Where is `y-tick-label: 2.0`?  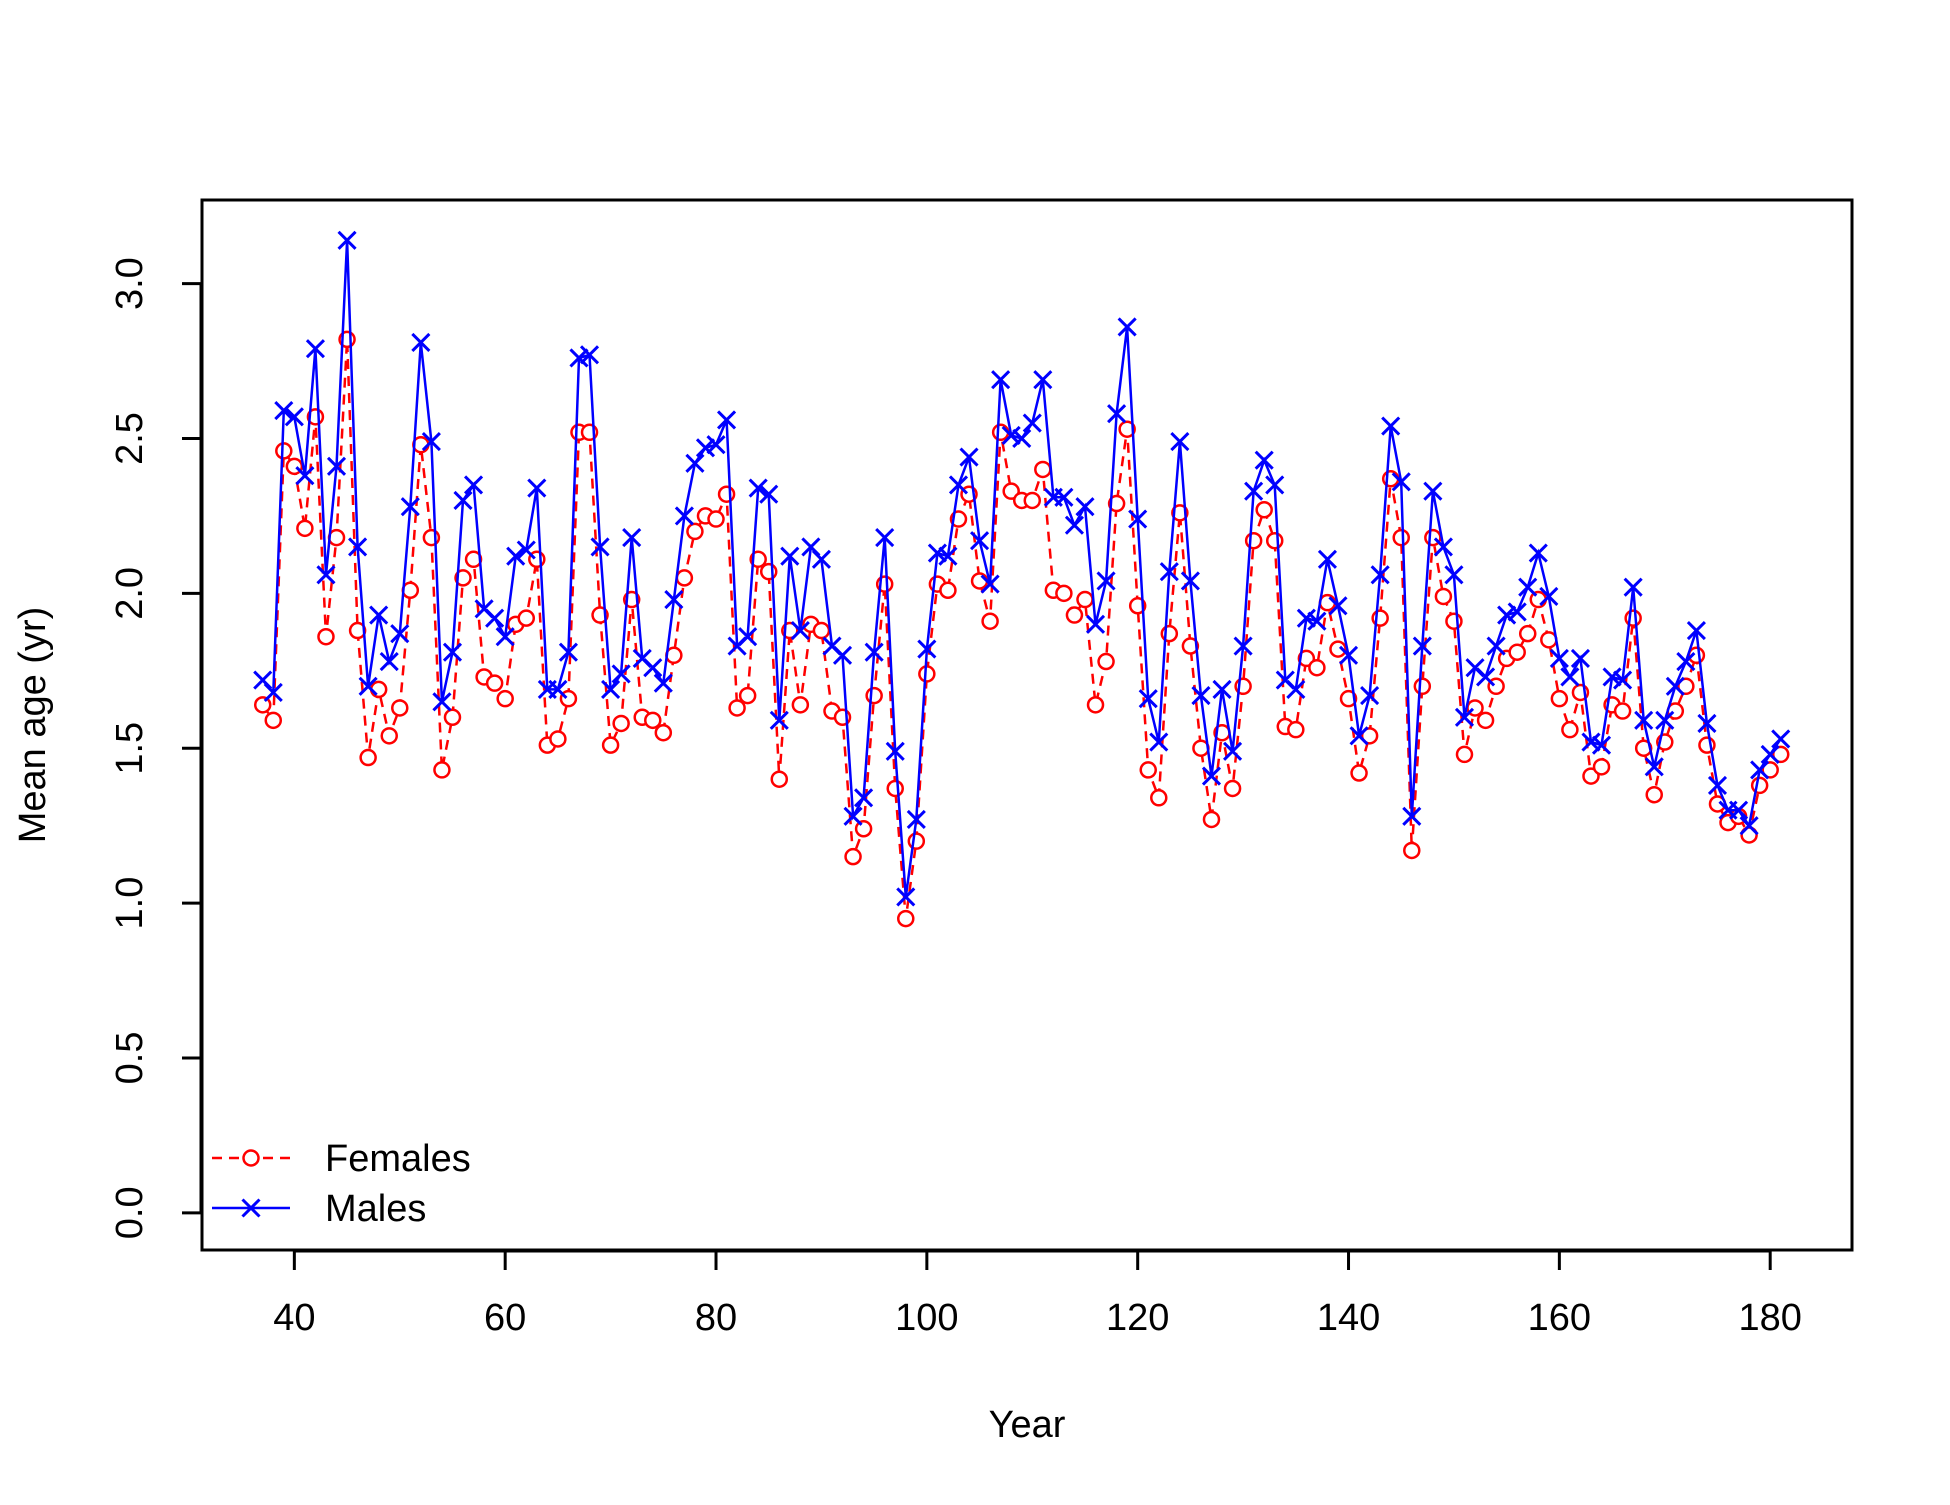
y-tick-label: 2.0 is located at coordinates (130, 593).